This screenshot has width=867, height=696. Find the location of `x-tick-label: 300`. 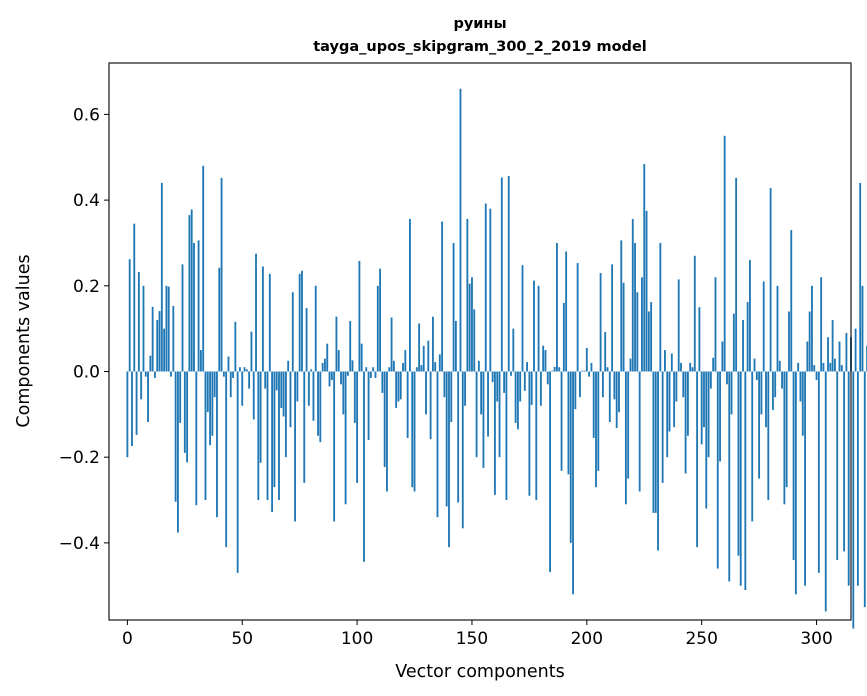

x-tick-label: 300 is located at coordinates (816, 639).